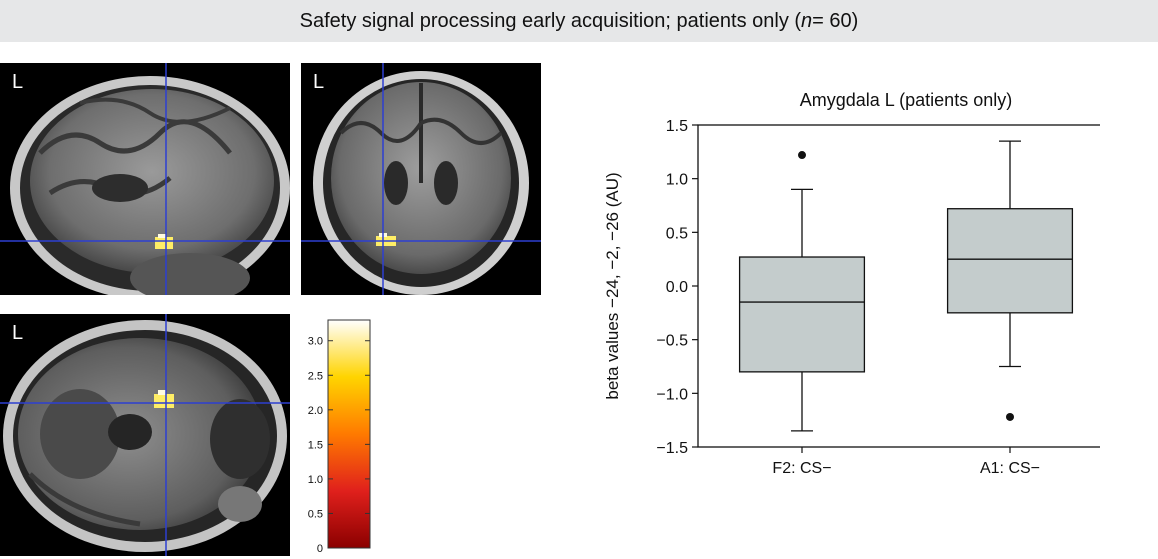 The width and height of the screenshot is (1158, 559). What do you see at coordinates (677, 233) in the screenshot?
I see `y-tick-label: 0.5` at bounding box center [677, 233].